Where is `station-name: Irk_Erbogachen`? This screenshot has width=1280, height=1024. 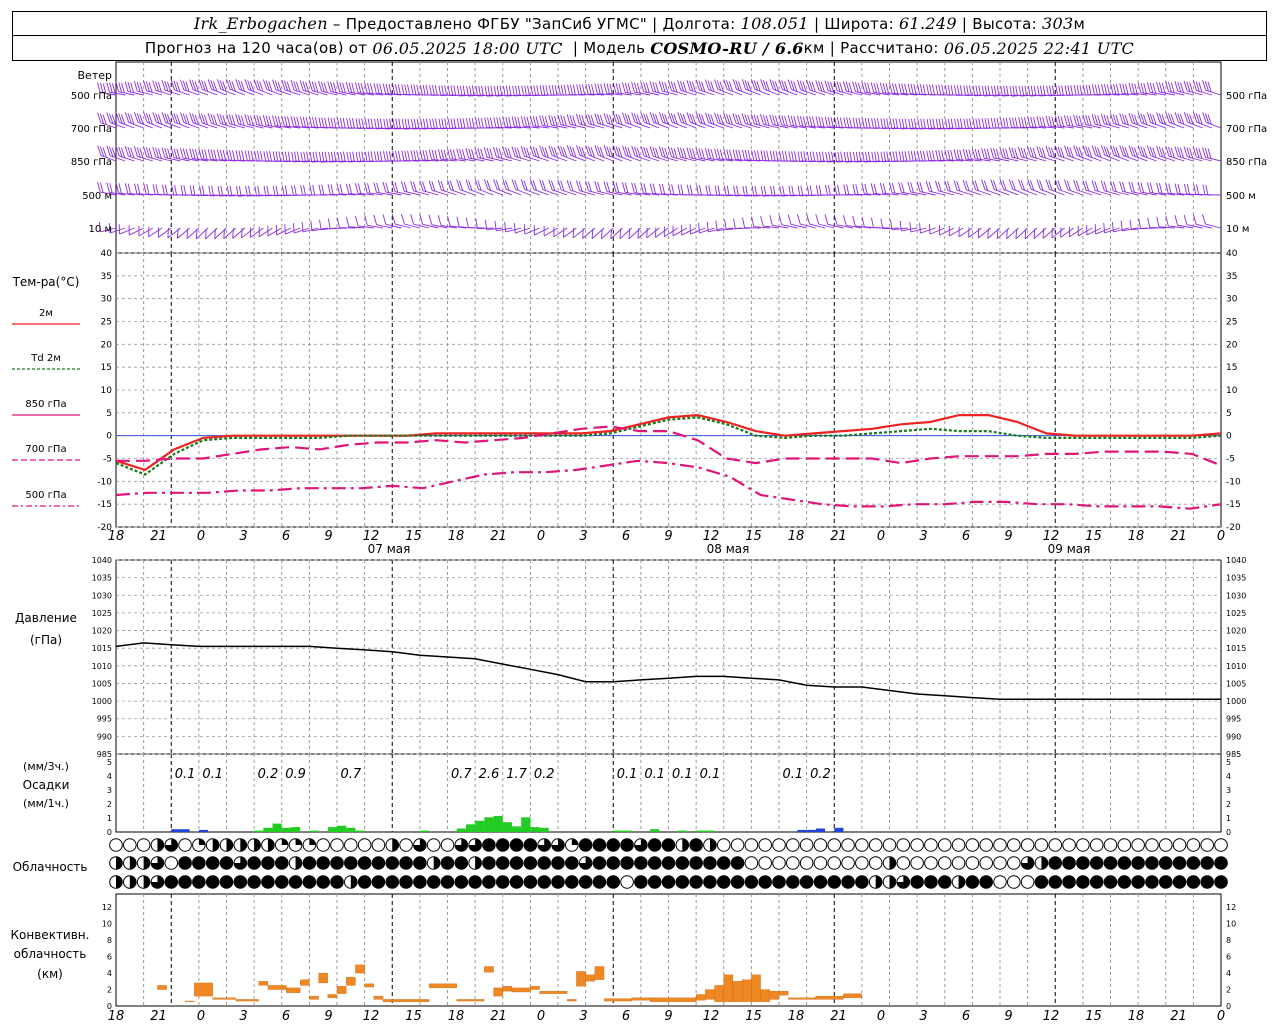
station-name: Irk_Erbogachen is located at coordinates (260, 23).